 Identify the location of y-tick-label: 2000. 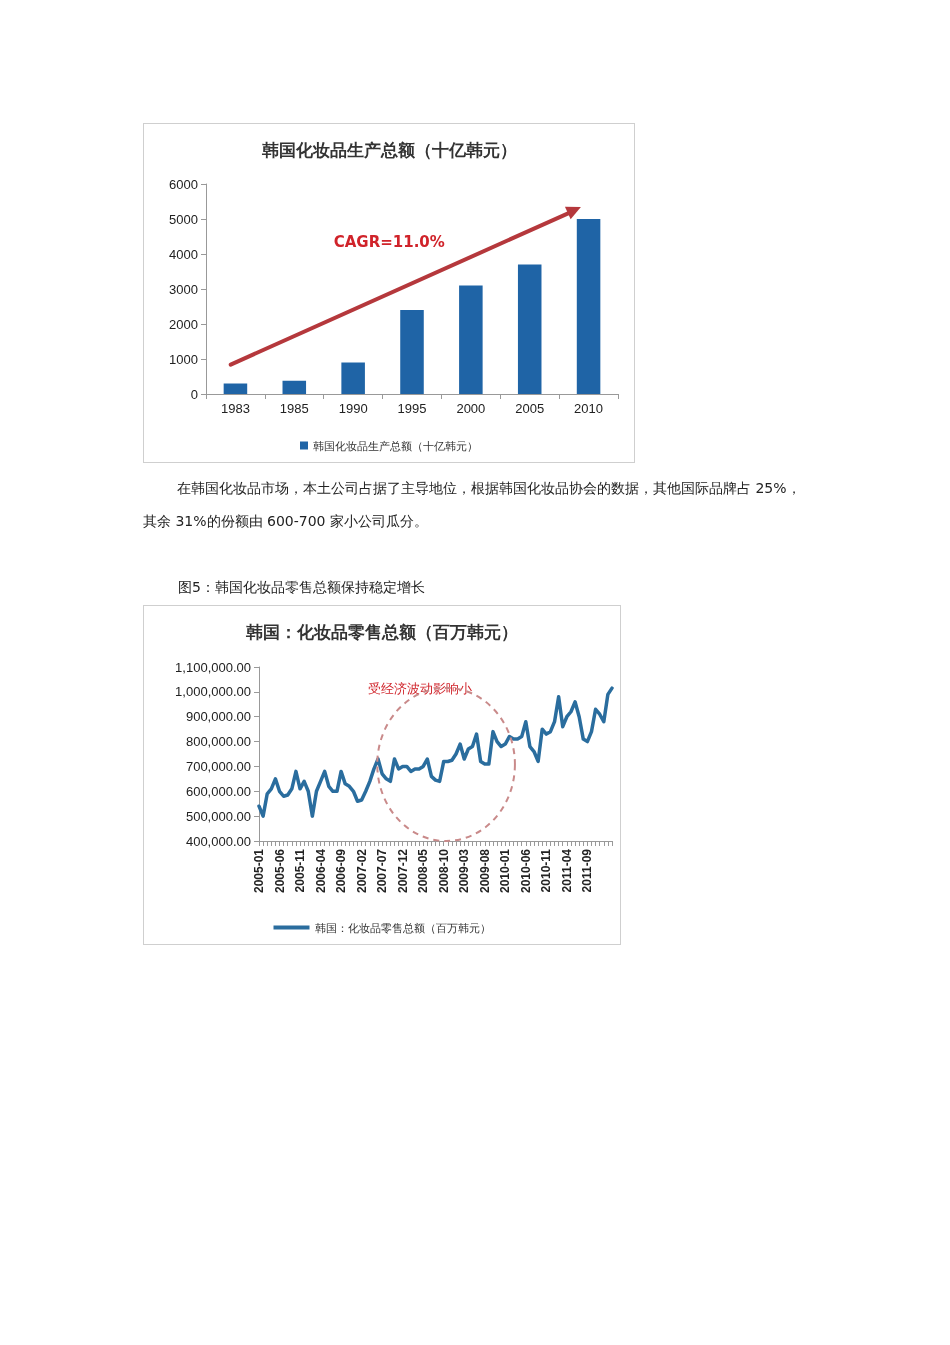
(183, 324).